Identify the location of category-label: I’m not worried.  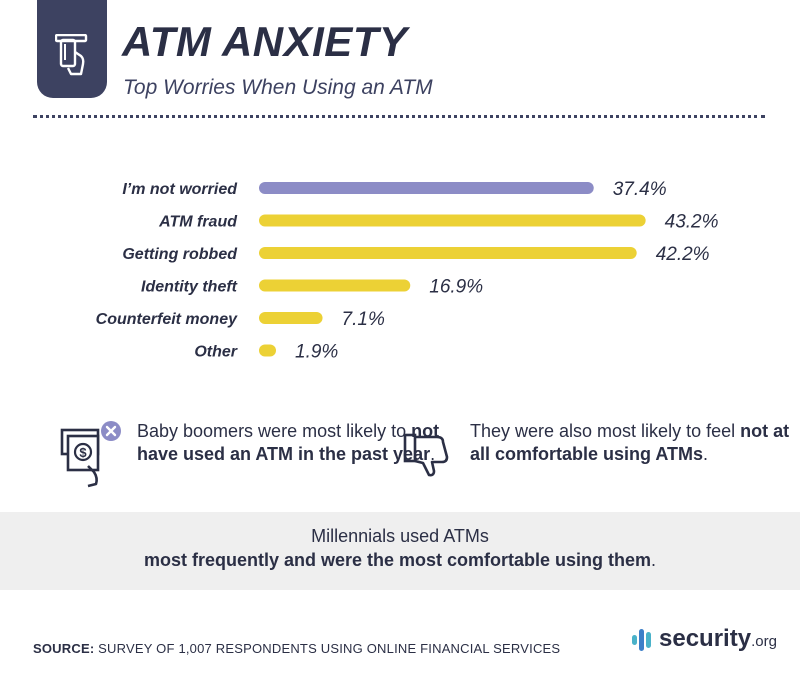
(180, 189).